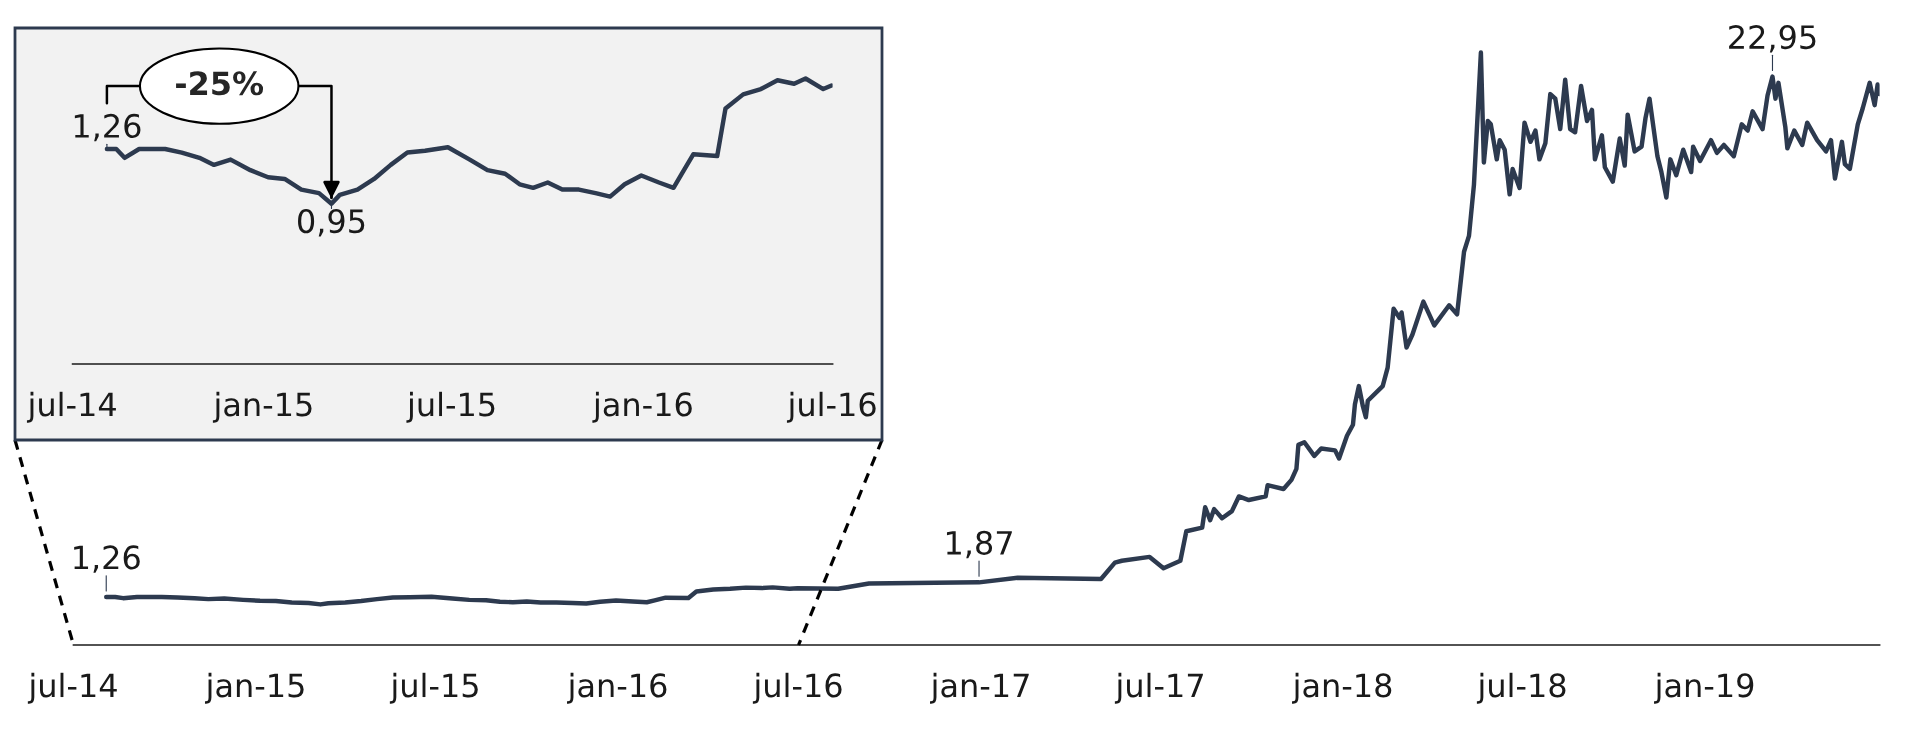 The width and height of the screenshot is (1920, 738). I want to click on x-tick-label: jan-19, so click(1704, 688).